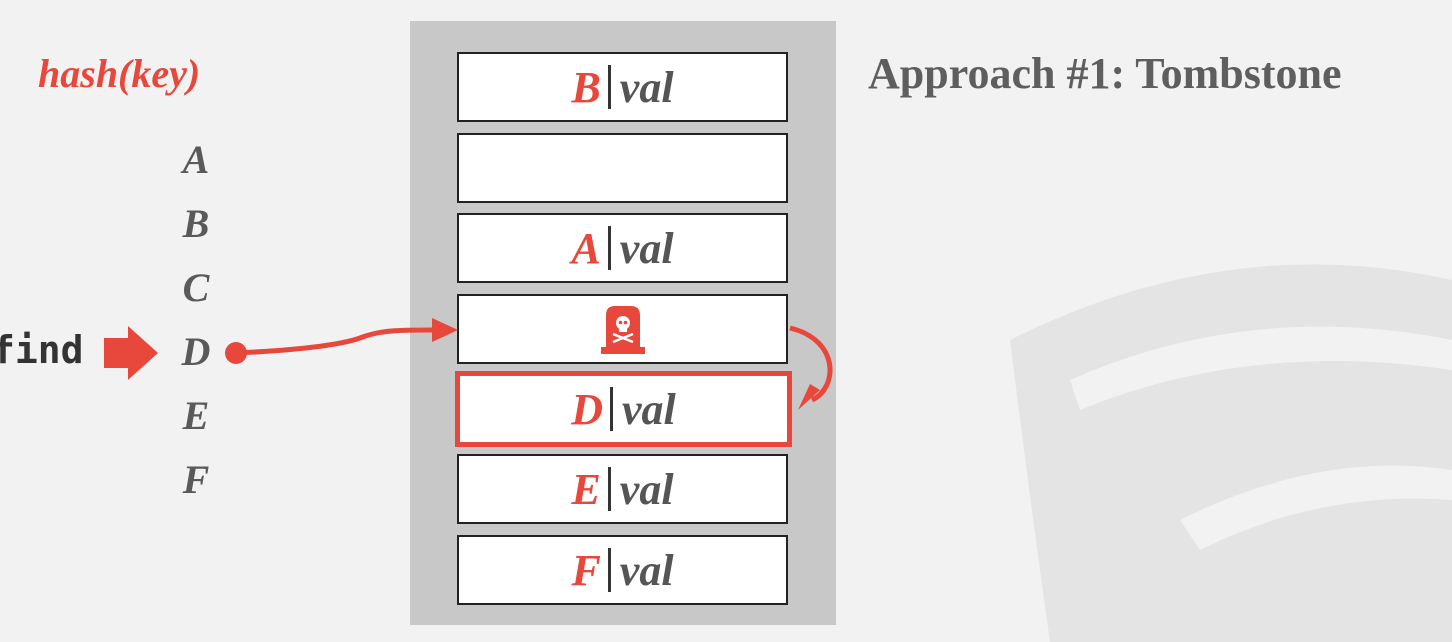 Image resolution: width=1452 pixels, height=642 pixels. I want to click on slot-key: A, so click(586, 248).